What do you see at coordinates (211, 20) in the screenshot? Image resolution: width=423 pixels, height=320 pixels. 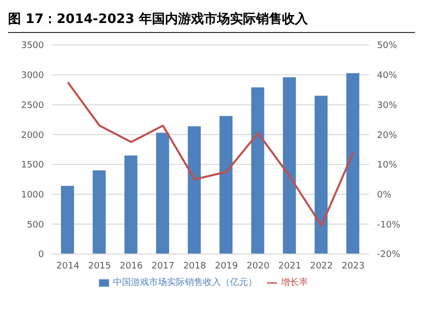 I see `chart-title: 图 17：2014-2023 年国内游戏市场实际销售收入` at bounding box center [211, 20].